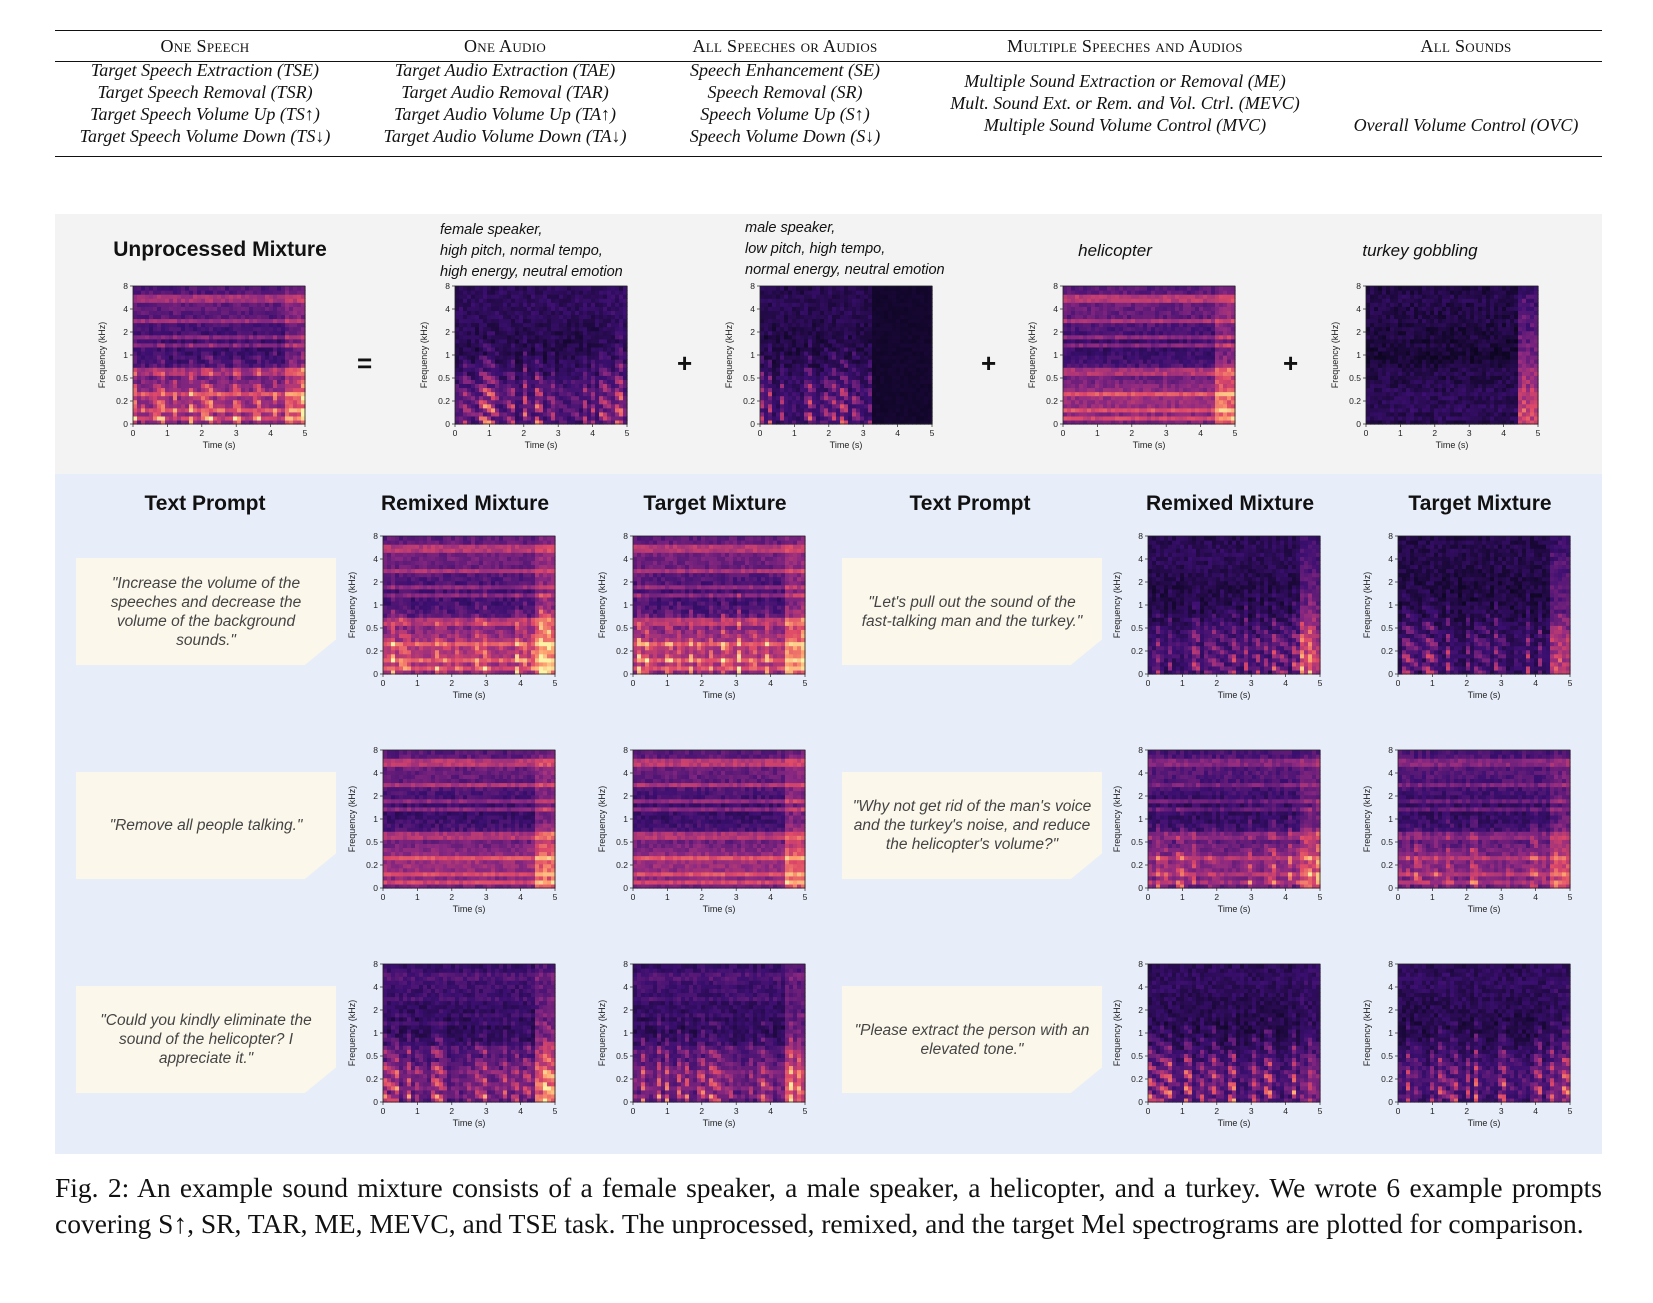 The width and height of the screenshot is (1653, 1303). What do you see at coordinates (845, 270) in the screenshot?
I see `source-label-line: normal energy, neutral emotion` at bounding box center [845, 270].